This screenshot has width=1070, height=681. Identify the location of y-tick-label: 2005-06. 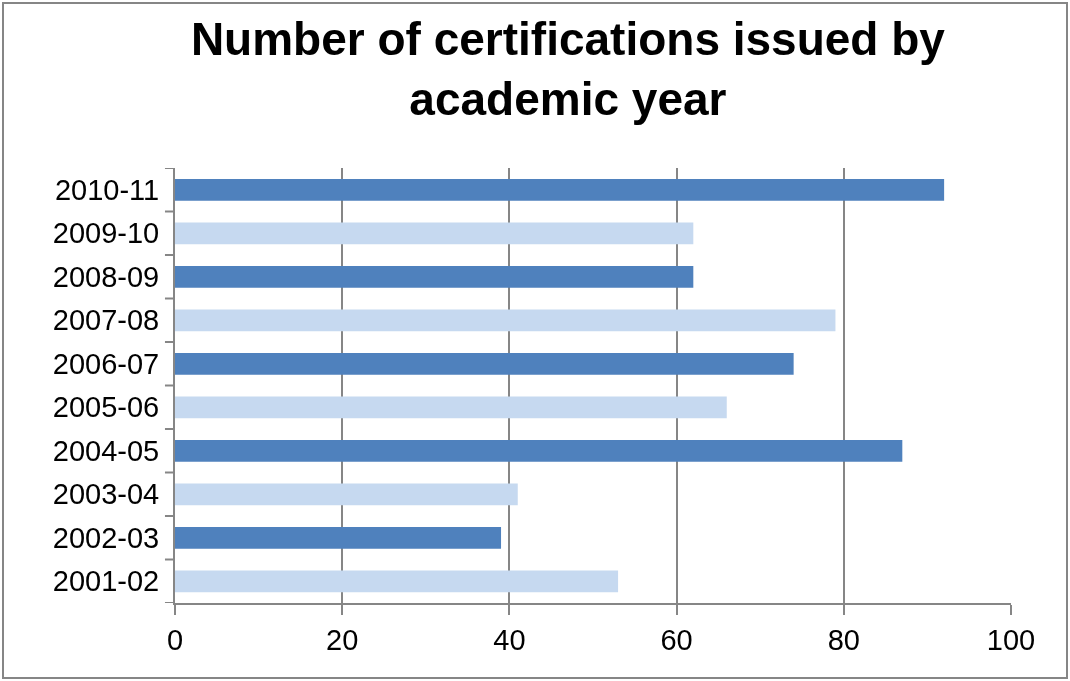
(106, 407).